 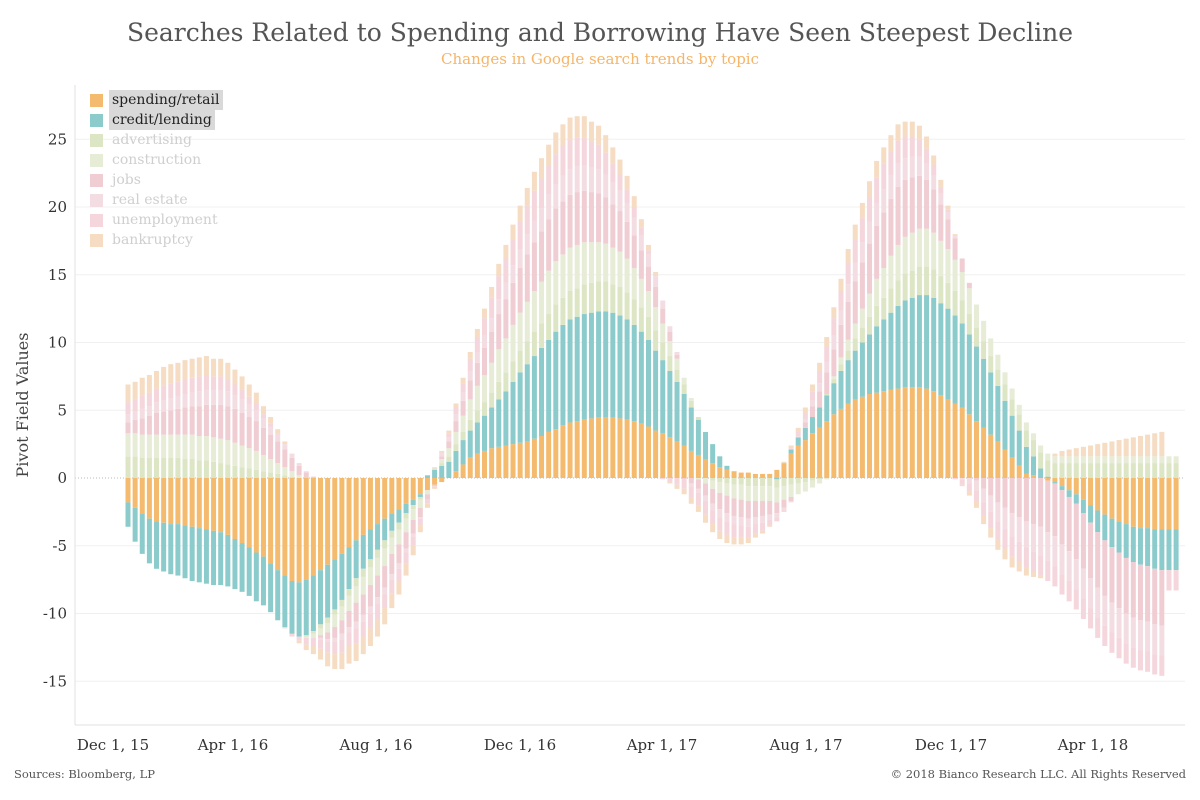 What do you see at coordinates (156, 120) in the screenshot?
I see `legend-item: credit/lending` at bounding box center [156, 120].